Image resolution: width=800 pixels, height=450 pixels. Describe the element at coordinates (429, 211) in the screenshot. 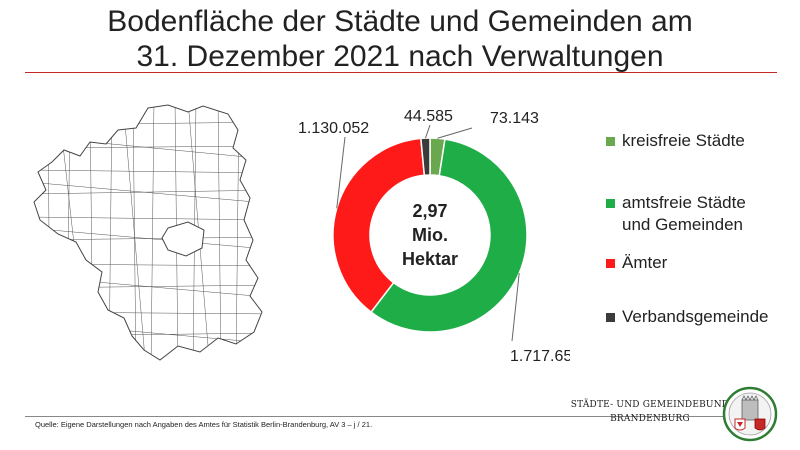

I see `center-label-line-1: 2,97` at that location.